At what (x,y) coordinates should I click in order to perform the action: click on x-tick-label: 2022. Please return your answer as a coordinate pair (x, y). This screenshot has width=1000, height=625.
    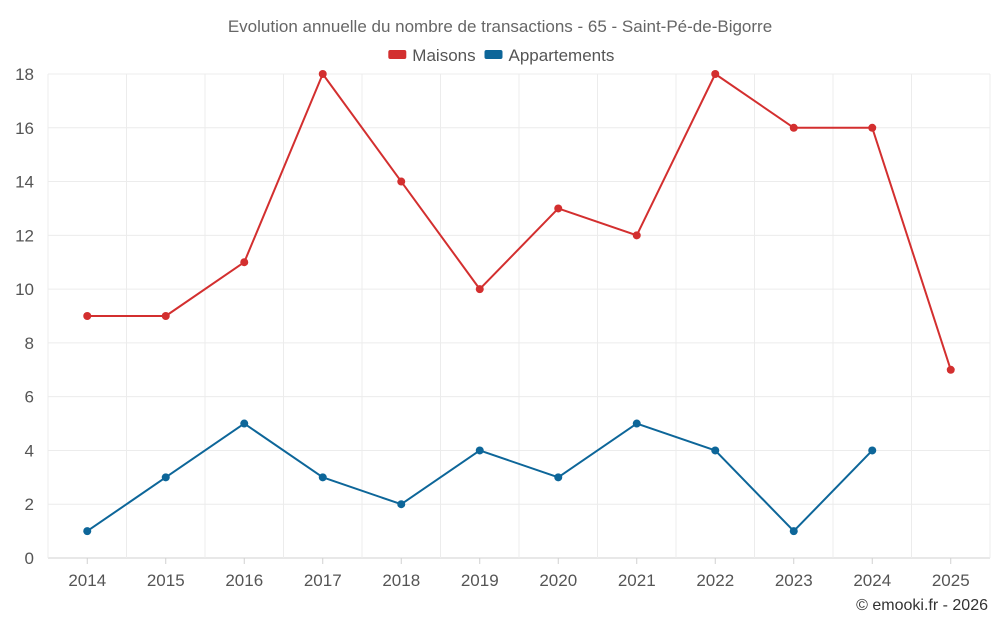
    Looking at the image, I should click on (715, 580).